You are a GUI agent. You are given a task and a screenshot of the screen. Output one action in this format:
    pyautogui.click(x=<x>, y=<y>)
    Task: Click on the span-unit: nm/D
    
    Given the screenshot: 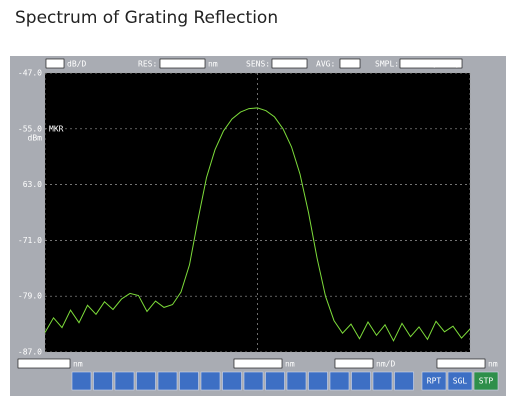 What is the action you would take?
    pyautogui.click(x=385, y=364)
    